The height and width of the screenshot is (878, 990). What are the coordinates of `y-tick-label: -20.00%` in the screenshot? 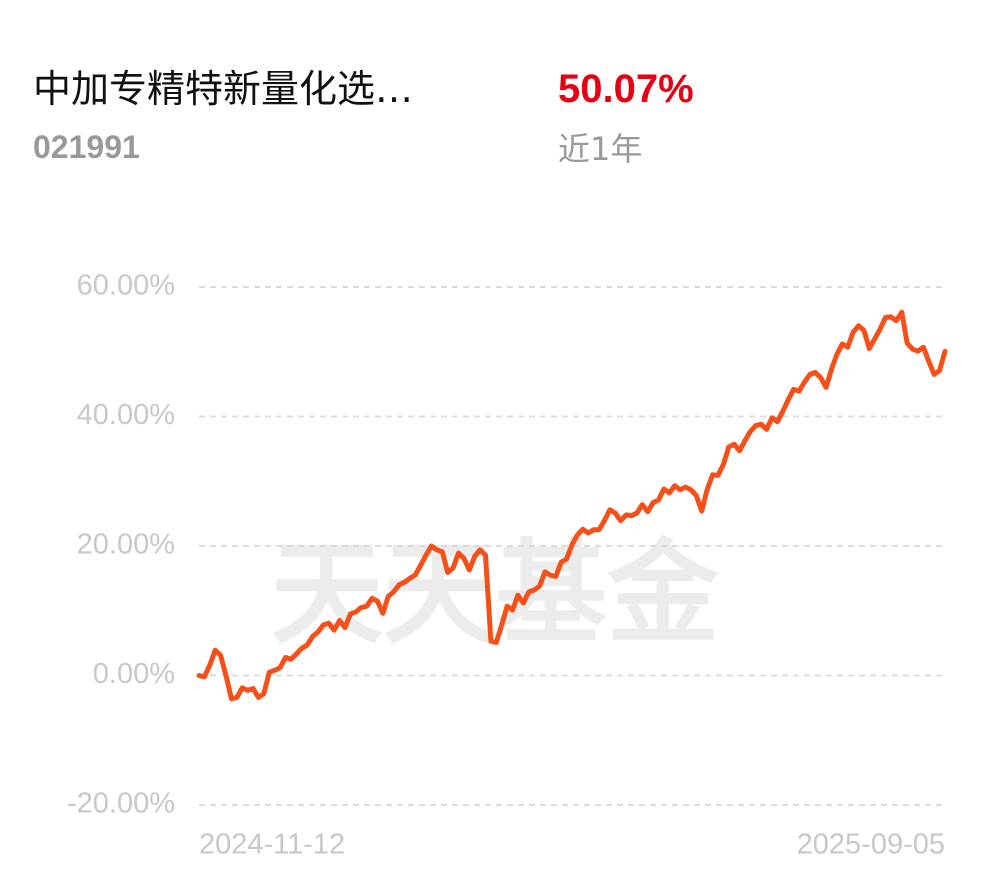 It's located at (121, 804).